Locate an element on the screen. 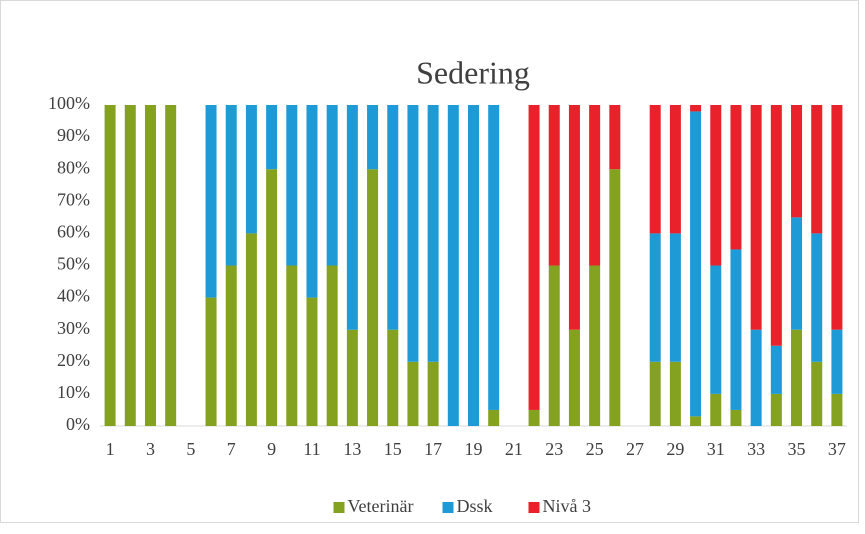  x-tick-label: 9 is located at coordinates (271, 449).